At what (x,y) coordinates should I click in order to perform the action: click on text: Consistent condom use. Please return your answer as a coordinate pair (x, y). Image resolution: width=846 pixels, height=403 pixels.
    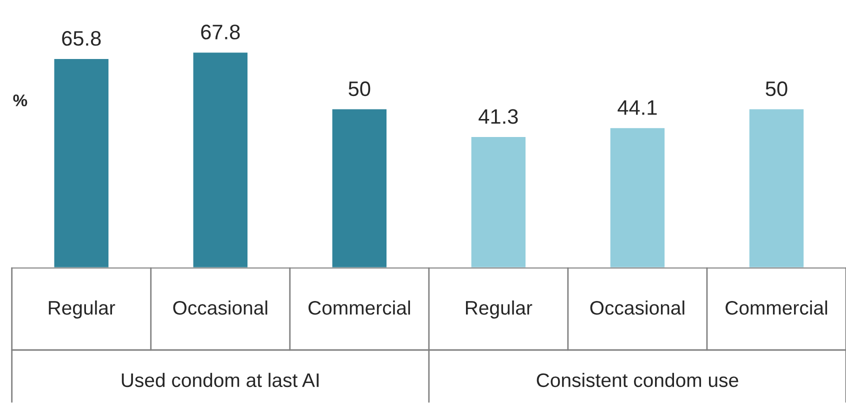
    Looking at the image, I should click on (637, 380).